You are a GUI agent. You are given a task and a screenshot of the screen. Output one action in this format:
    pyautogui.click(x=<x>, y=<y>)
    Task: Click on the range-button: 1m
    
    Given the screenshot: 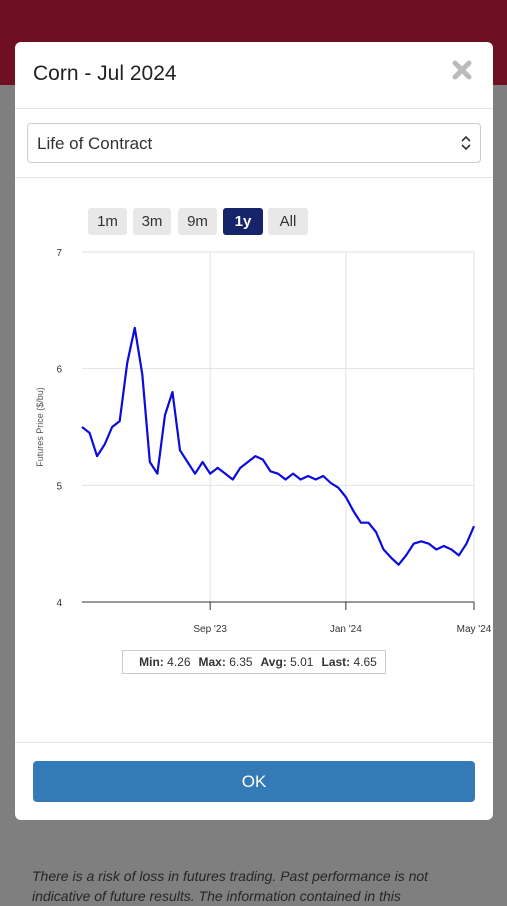 What is the action you would take?
    pyautogui.click(x=107, y=221)
    